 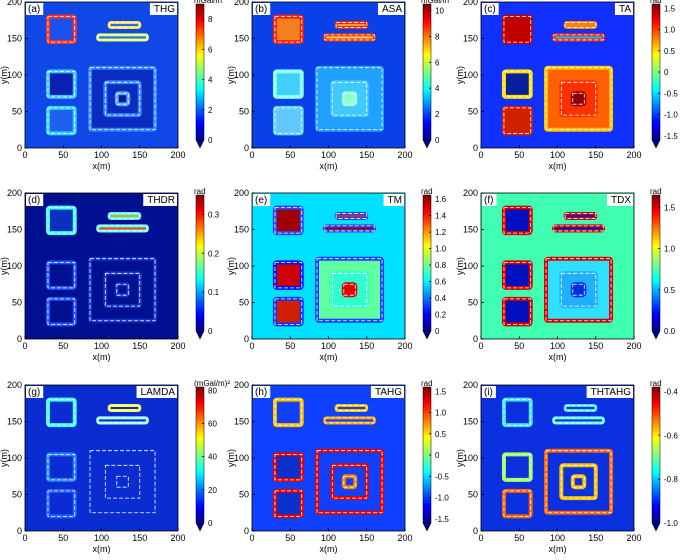 I want to click on colorbar-tick-label: 40, so click(x=212, y=457).